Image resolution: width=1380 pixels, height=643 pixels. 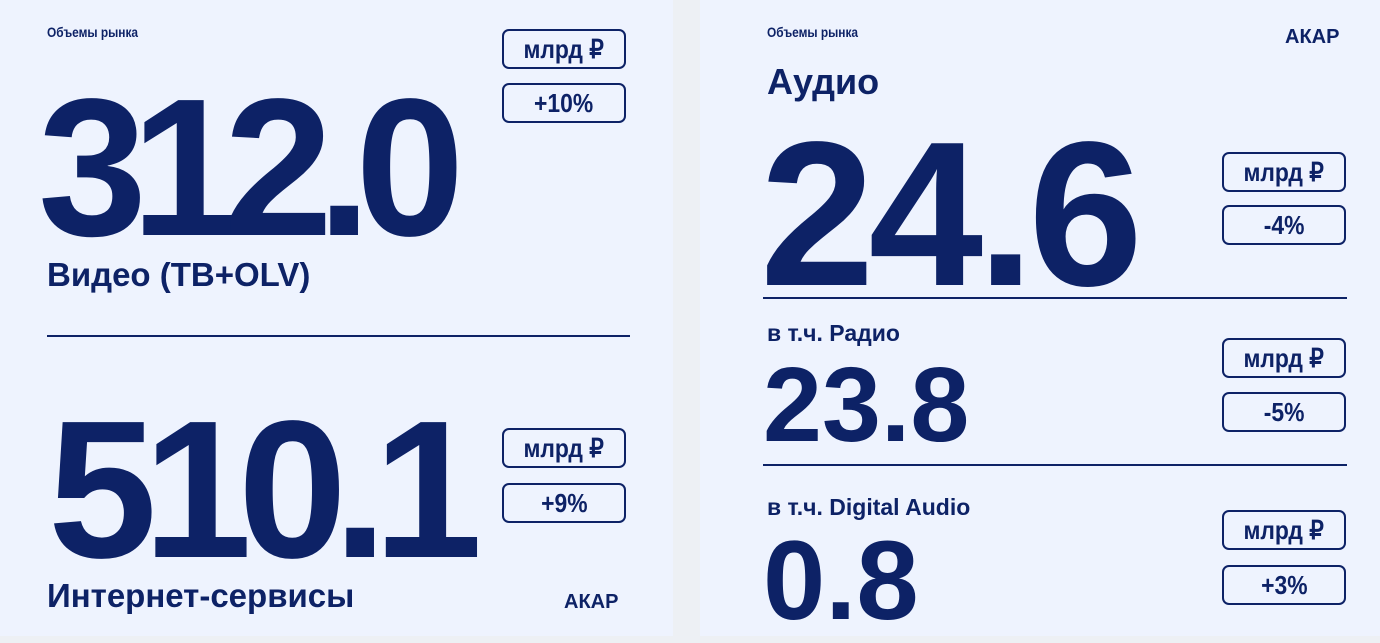 I want to click on digital-audio-label: в т.ч. Digital Audio, so click(x=869, y=507).